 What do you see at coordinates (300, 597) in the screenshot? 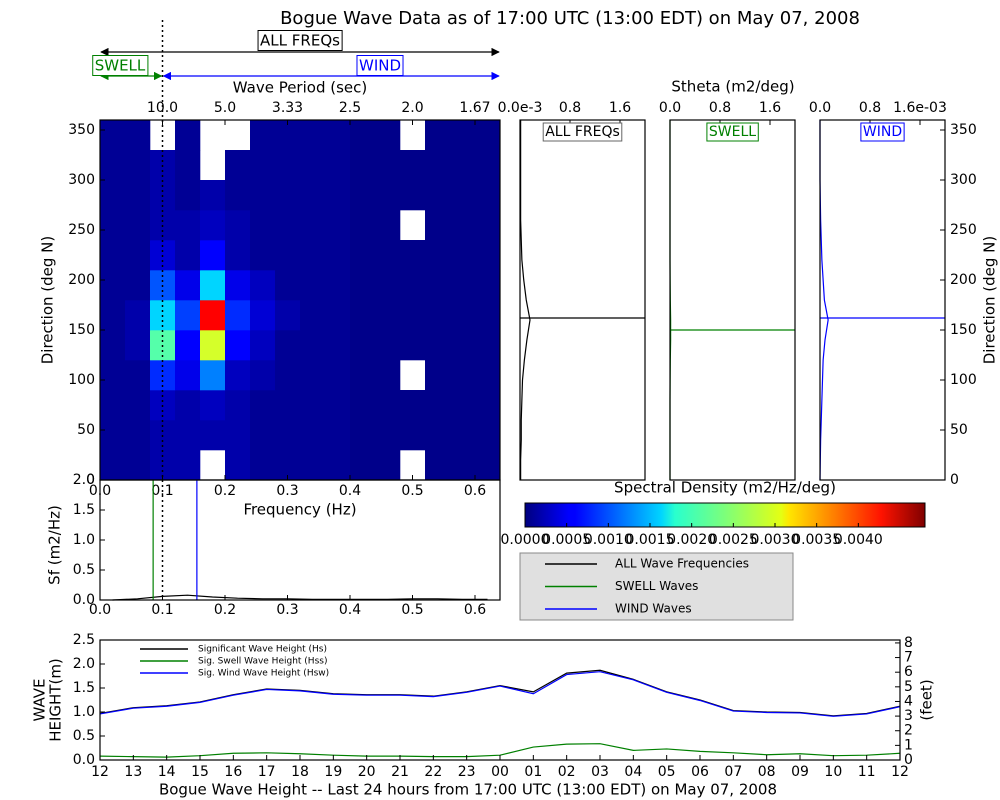
I see `series-line` at bounding box center [300, 597].